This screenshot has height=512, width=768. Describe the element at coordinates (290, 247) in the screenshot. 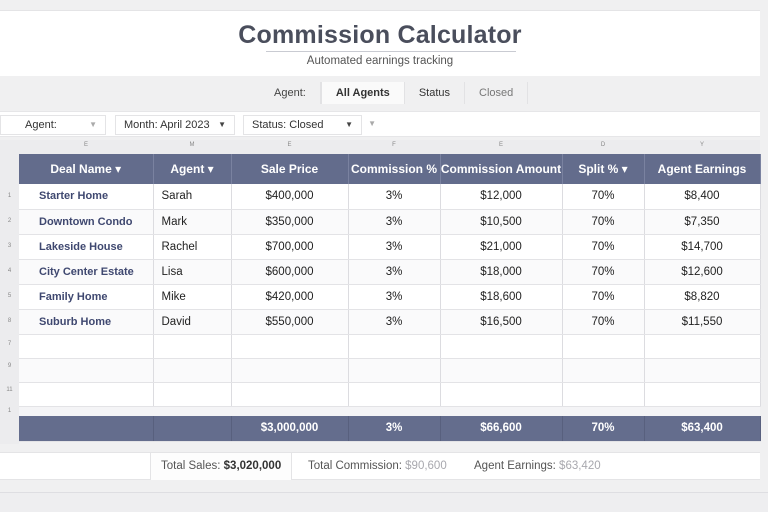

I see `sale-price-cell: $700,000` at that location.